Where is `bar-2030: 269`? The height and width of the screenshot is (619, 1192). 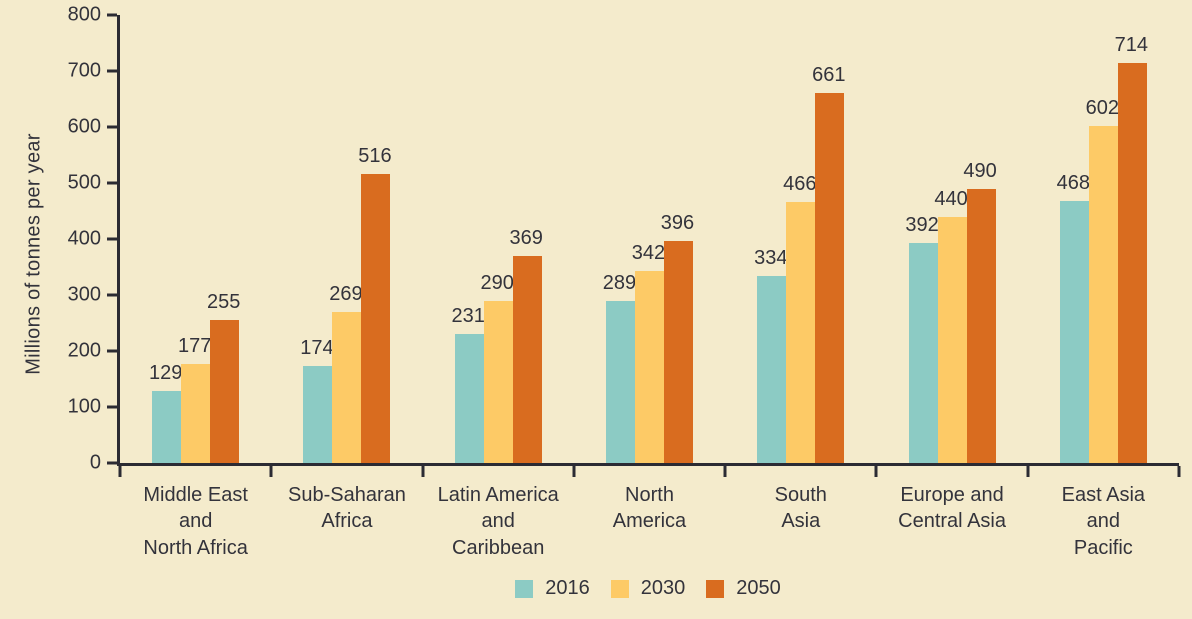 bar-2030: 269 is located at coordinates (346, 373).